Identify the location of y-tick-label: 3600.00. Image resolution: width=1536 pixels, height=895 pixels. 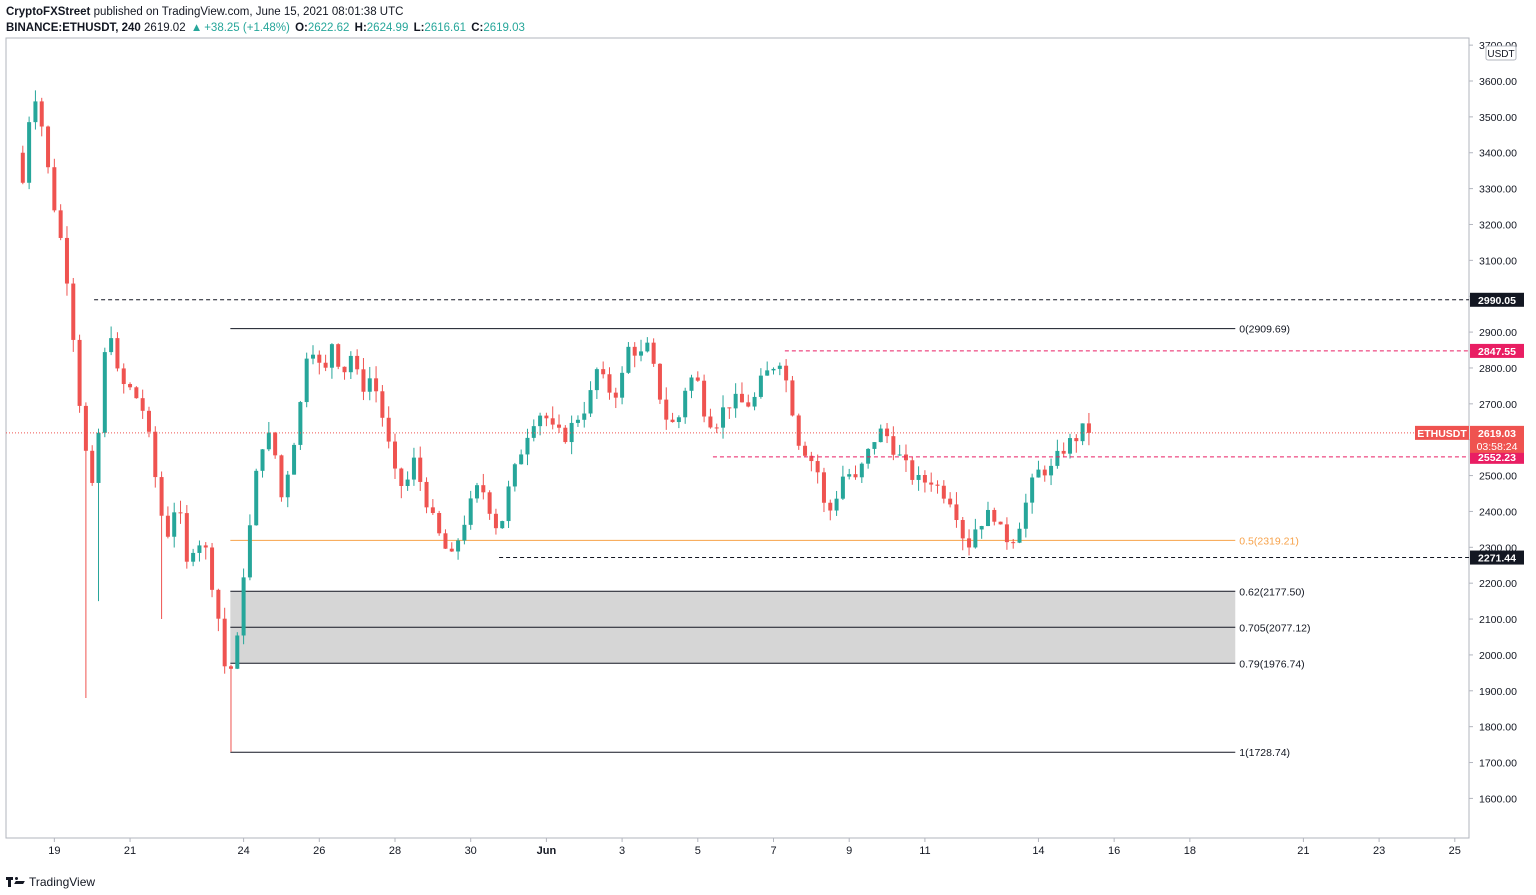
(1498, 82).